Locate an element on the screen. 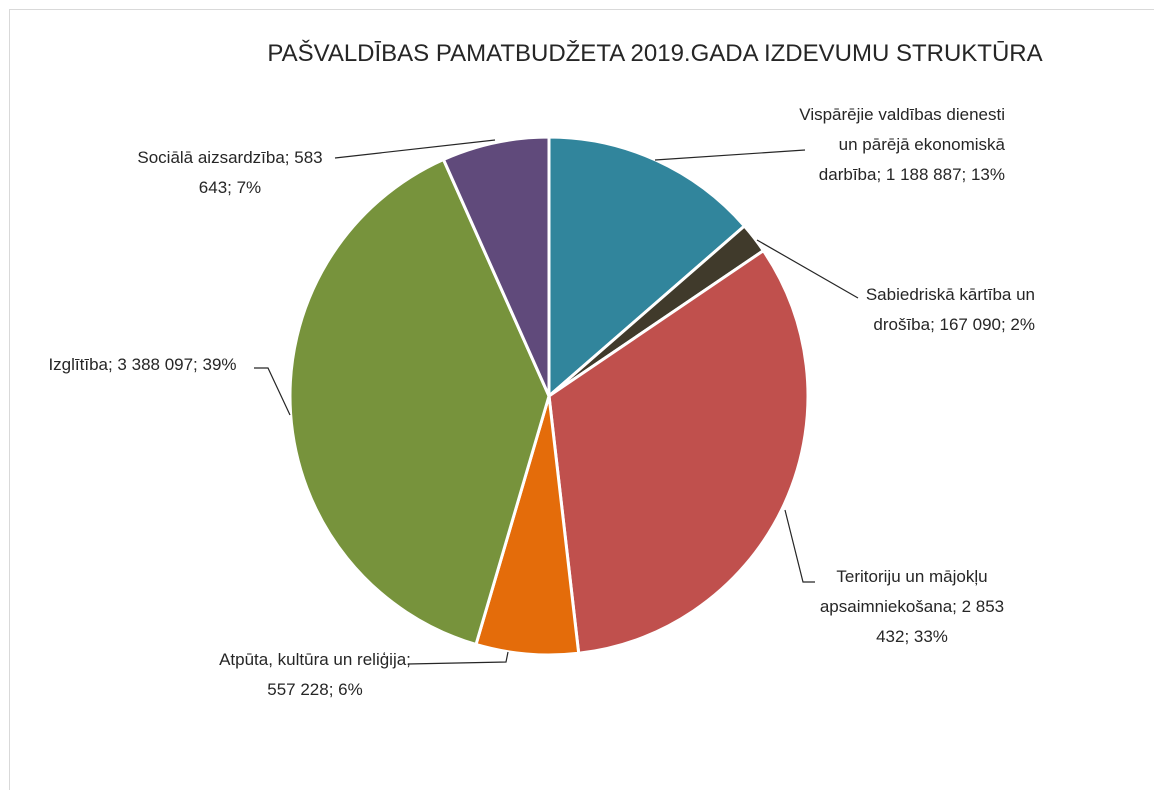  data-label: Atpūta, kultūra un reliģija; 557 228; 6% is located at coordinates (315, 674).